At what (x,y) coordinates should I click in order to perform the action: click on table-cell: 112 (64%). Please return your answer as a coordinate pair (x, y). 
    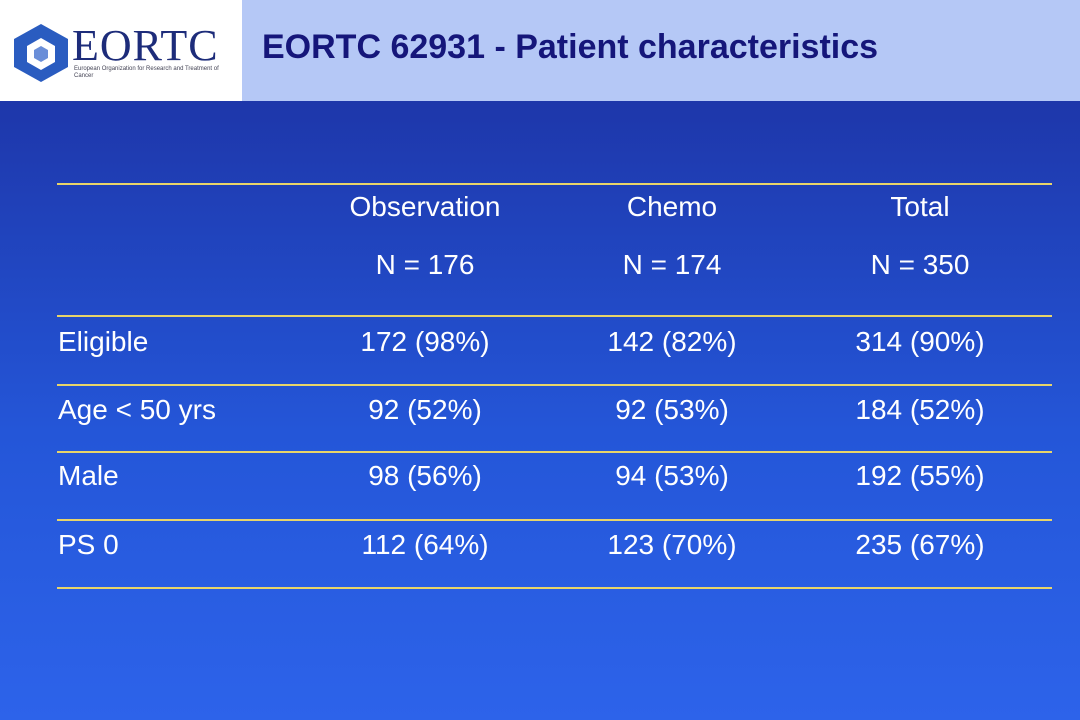
    Looking at the image, I should click on (425, 544).